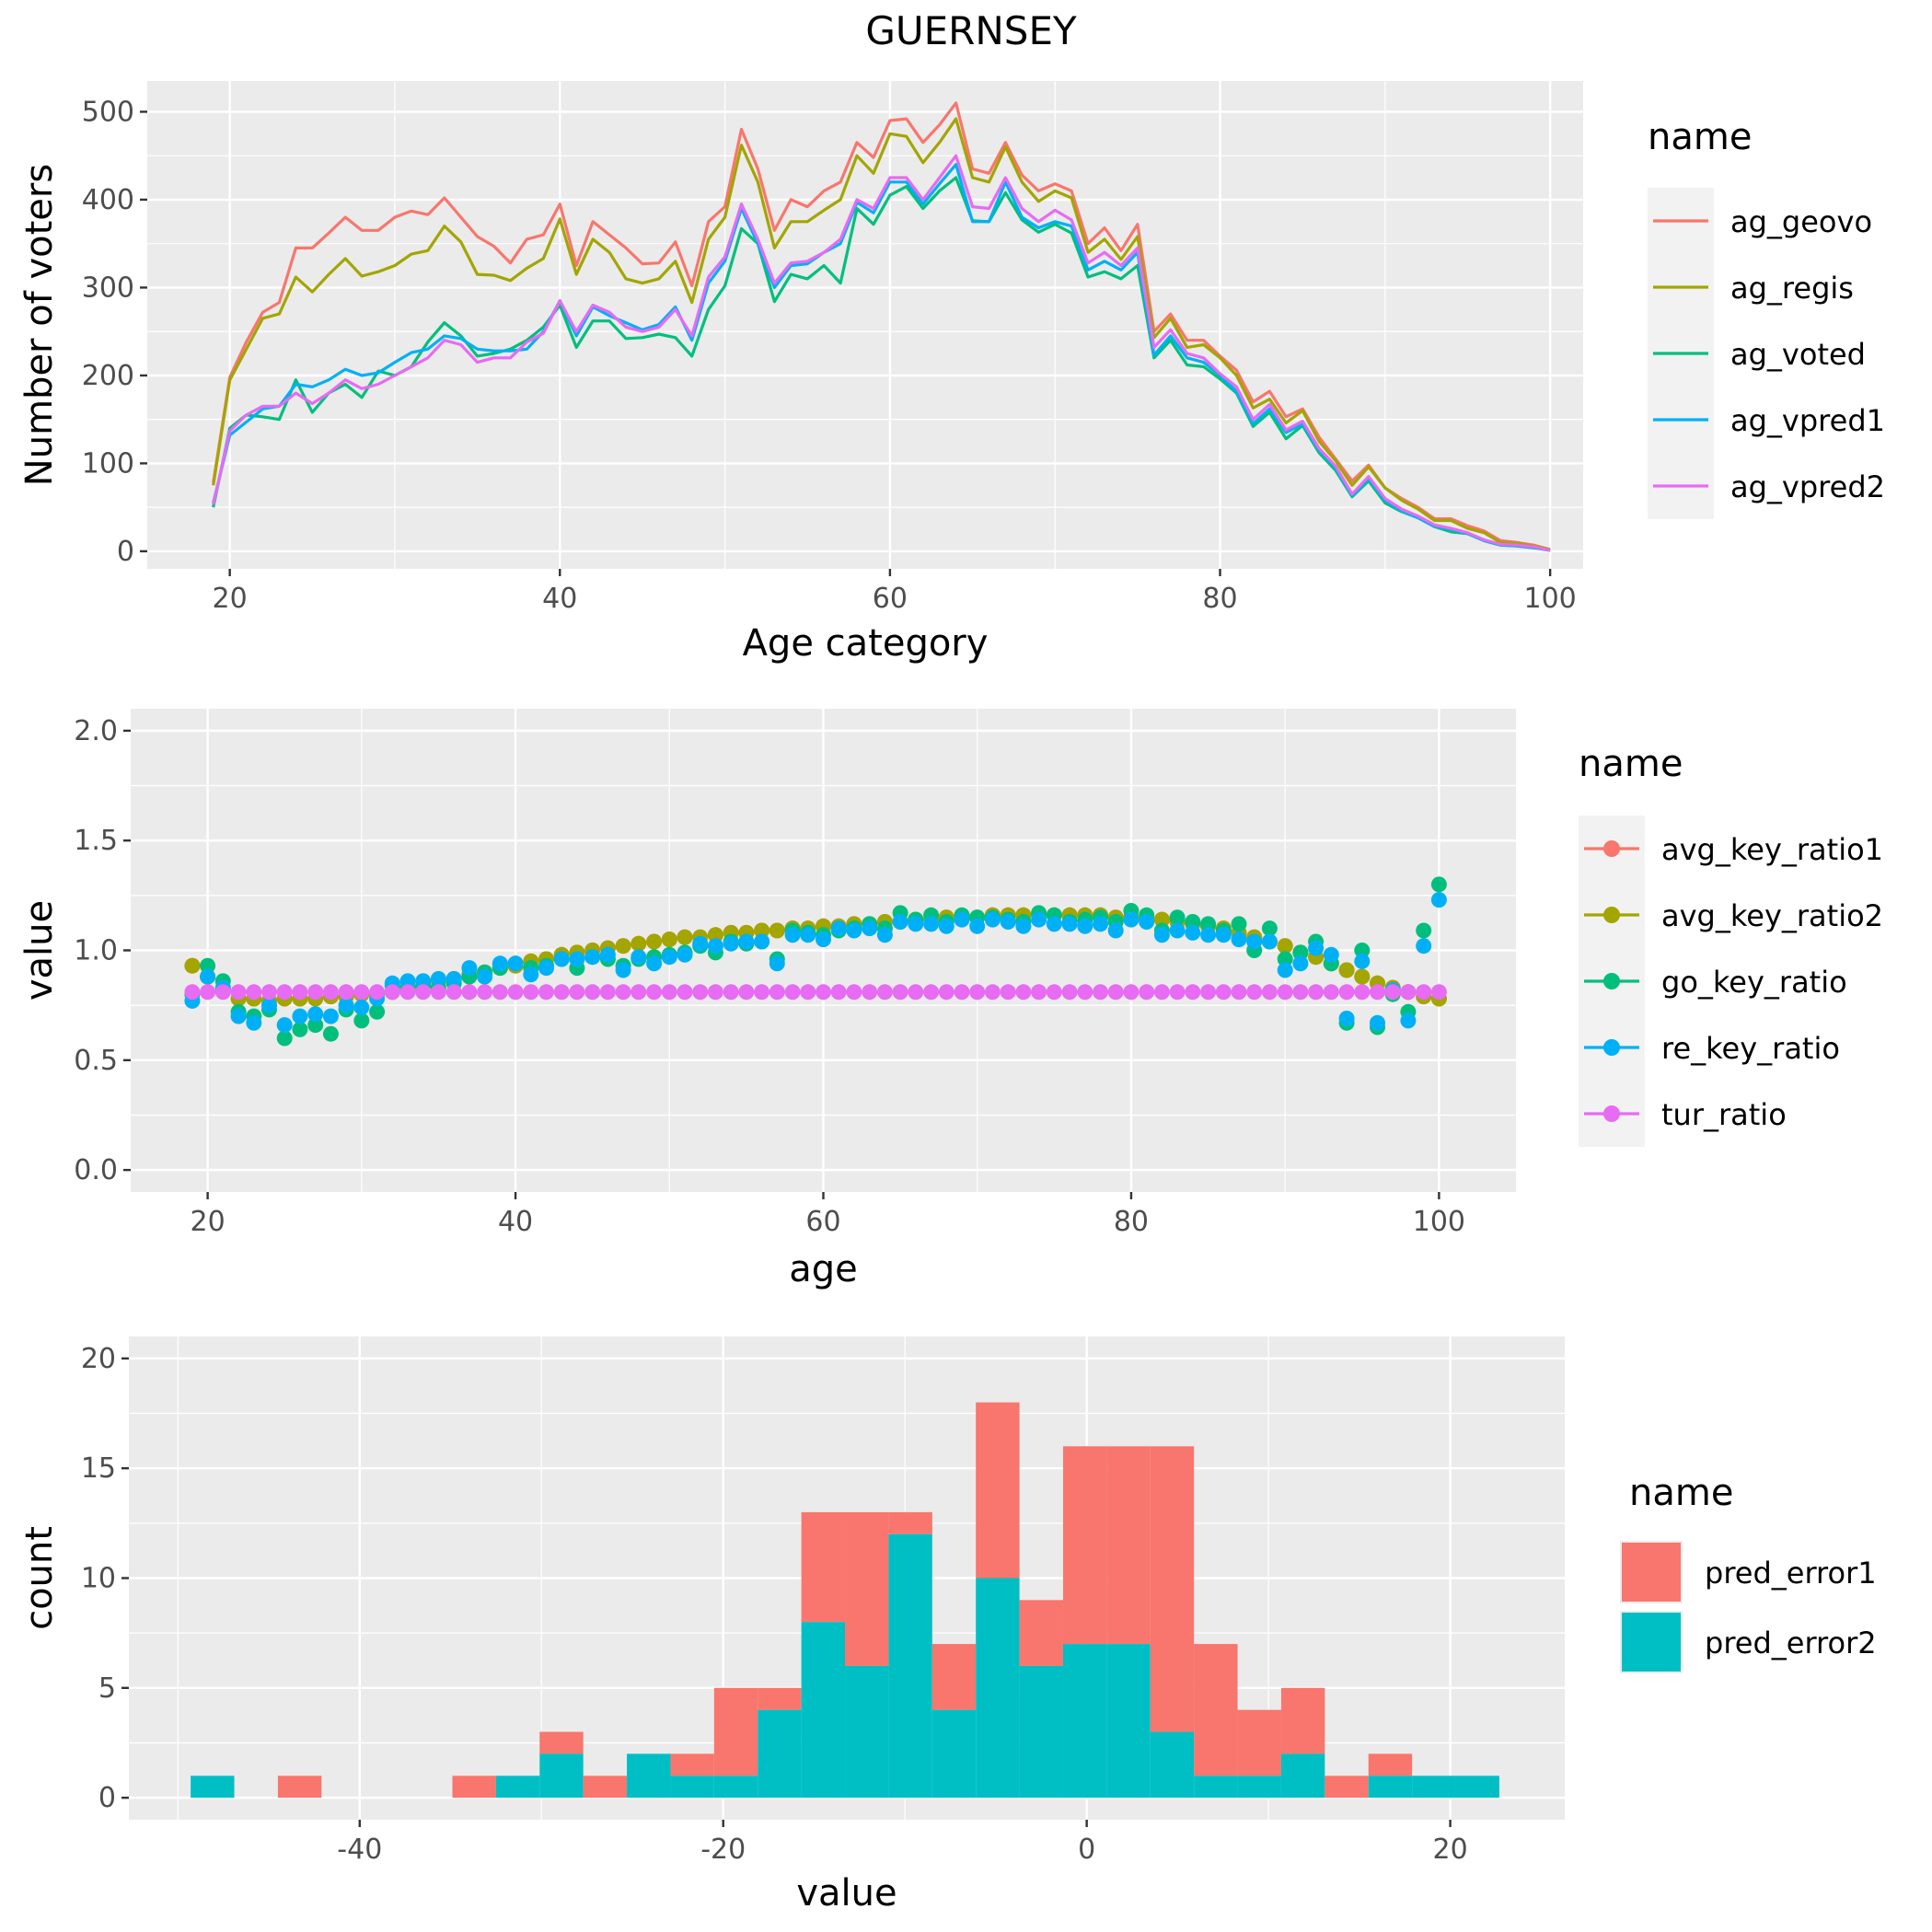 Image resolution: width=1932 pixels, height=1932 pixels. What do you see at coordinates (1612, 1114) in the screenshot?
I see `legend-key-point` at bounding box center [1612, 1114].